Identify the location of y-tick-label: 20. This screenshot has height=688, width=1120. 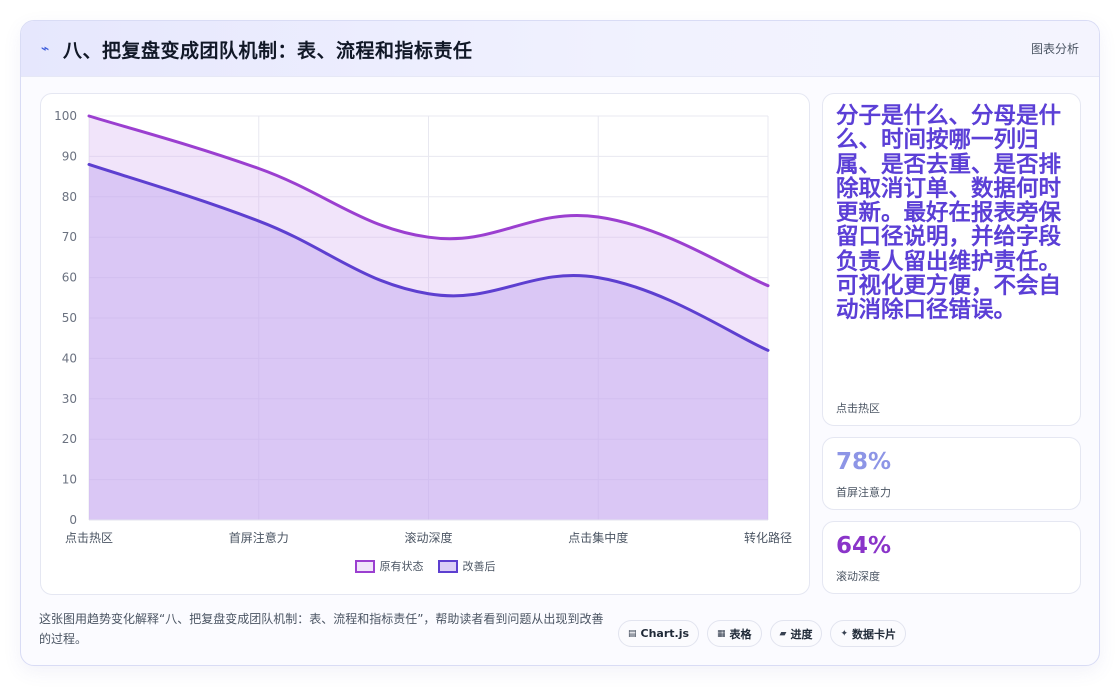
(69, 439).